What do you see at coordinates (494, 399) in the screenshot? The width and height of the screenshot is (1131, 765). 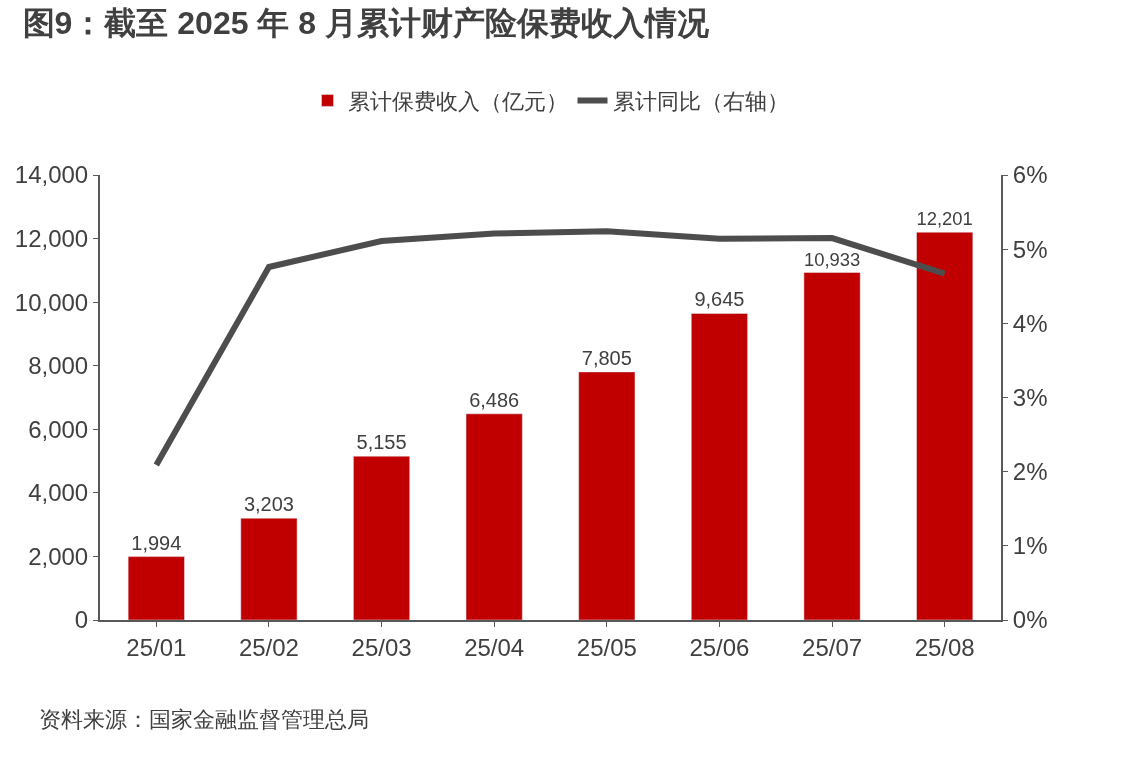 I see `data-label: 6,486` at bounding box center [494, 399].